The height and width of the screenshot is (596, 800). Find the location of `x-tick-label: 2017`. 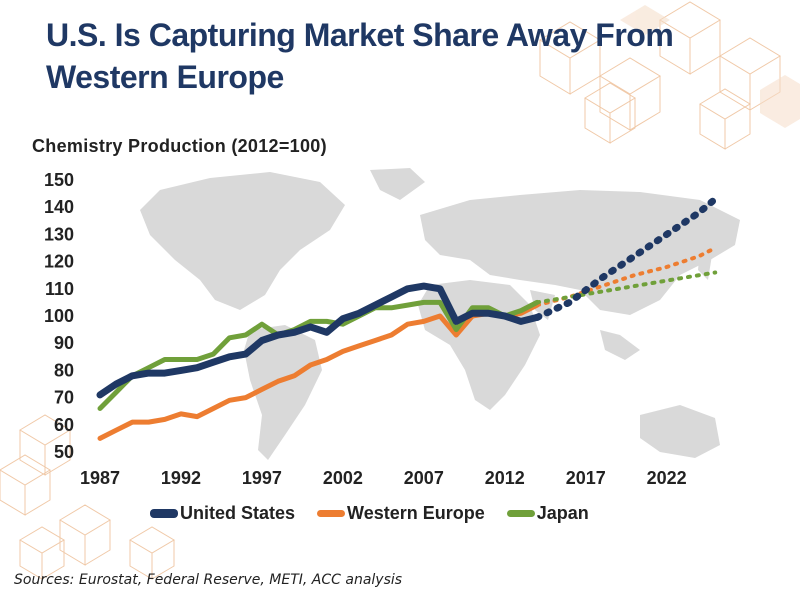

x-tick-label: 2017 is located at coordinates (586, 478).